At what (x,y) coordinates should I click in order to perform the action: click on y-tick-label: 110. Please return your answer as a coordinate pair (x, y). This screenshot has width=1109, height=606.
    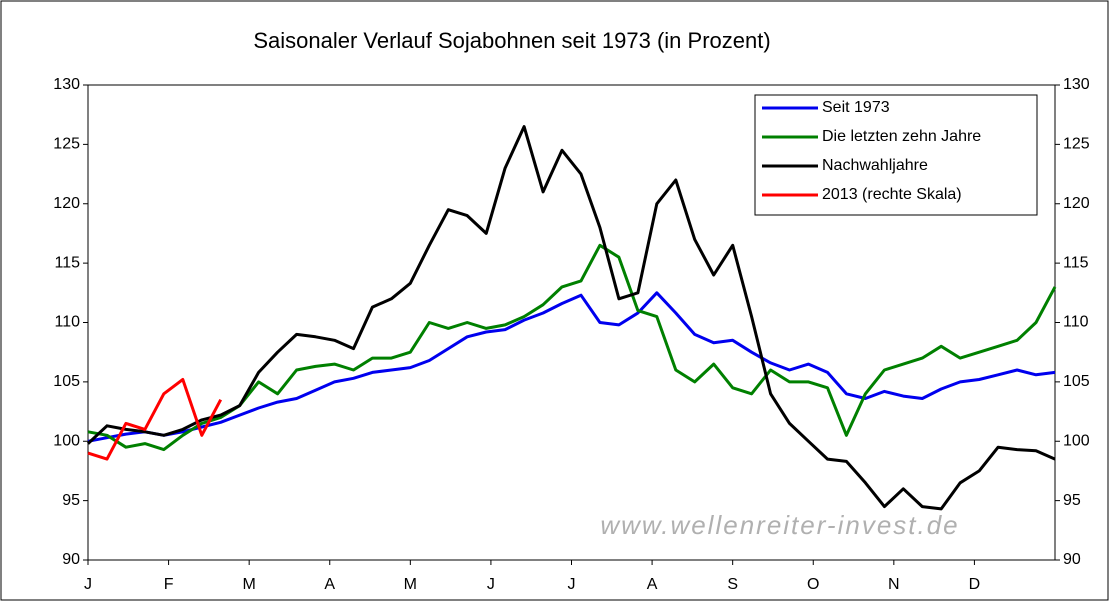
    Looking at the image, I should click on (67, 322).